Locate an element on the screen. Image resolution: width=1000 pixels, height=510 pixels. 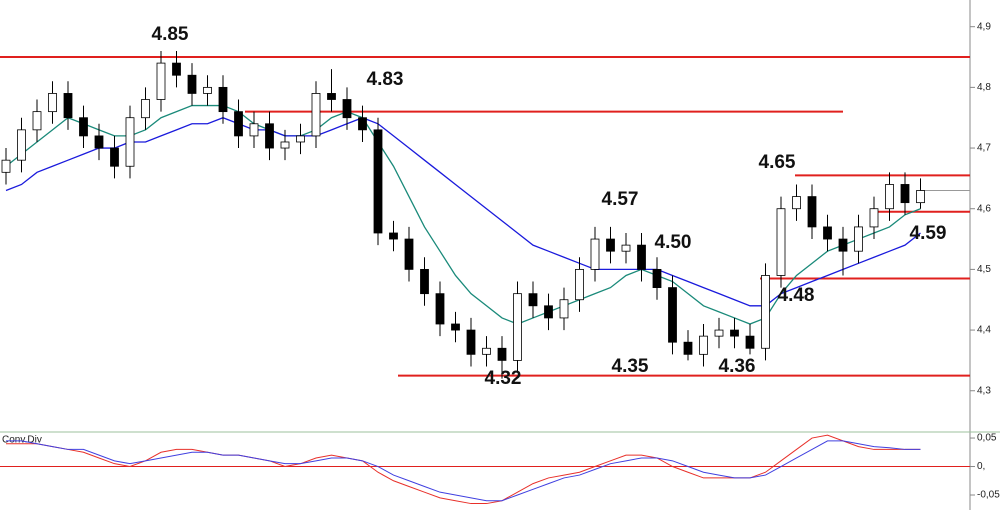
y-tick-label: 0,05 is located at coordinates (987, 438).